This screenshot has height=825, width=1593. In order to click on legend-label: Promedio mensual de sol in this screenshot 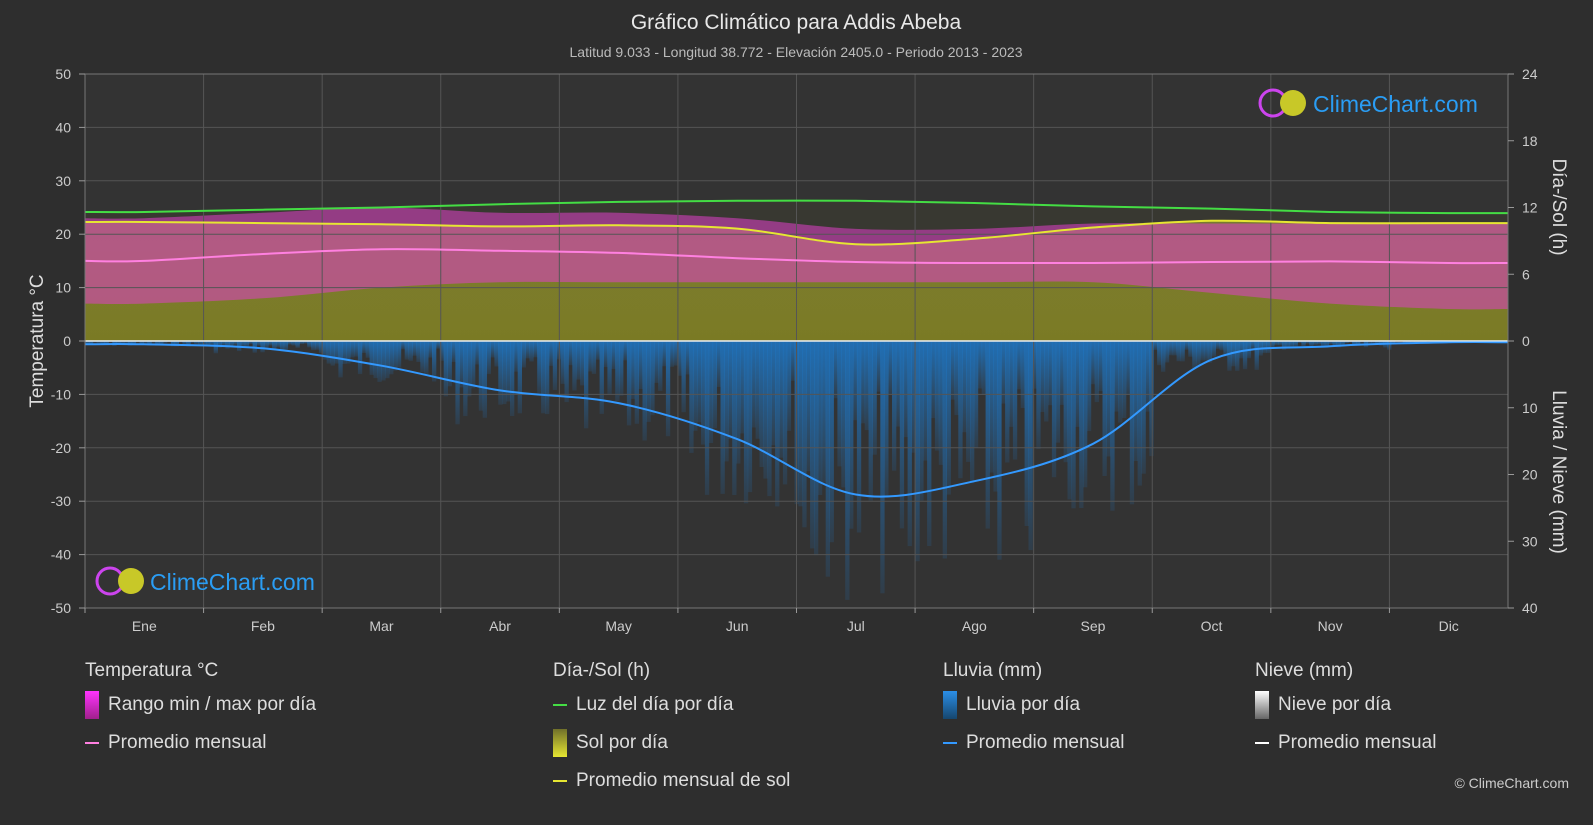, I will do `click(683, 780)`.